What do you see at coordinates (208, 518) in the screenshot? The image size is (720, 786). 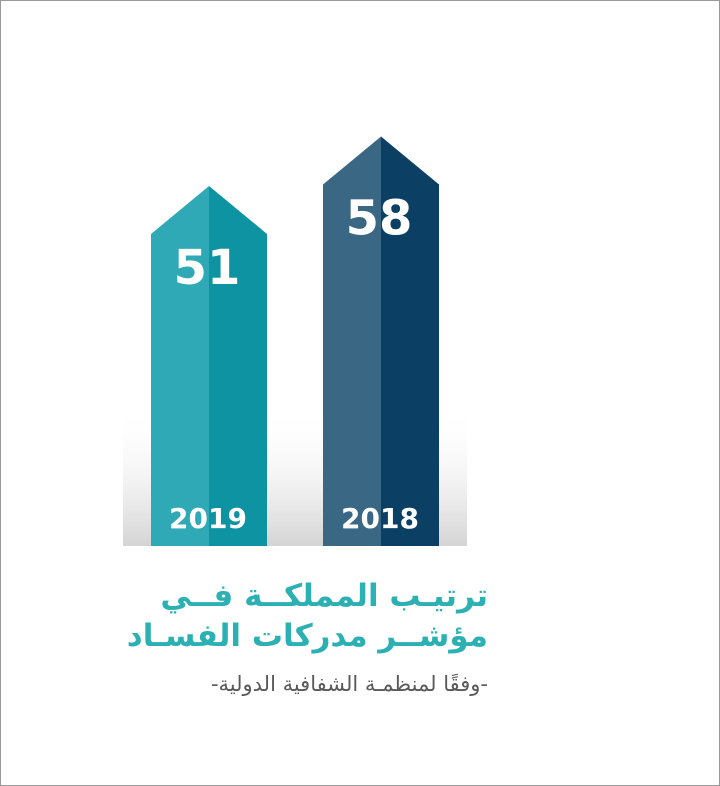 I see `category-label-2019: 2019` at bounding box center [208, 518].